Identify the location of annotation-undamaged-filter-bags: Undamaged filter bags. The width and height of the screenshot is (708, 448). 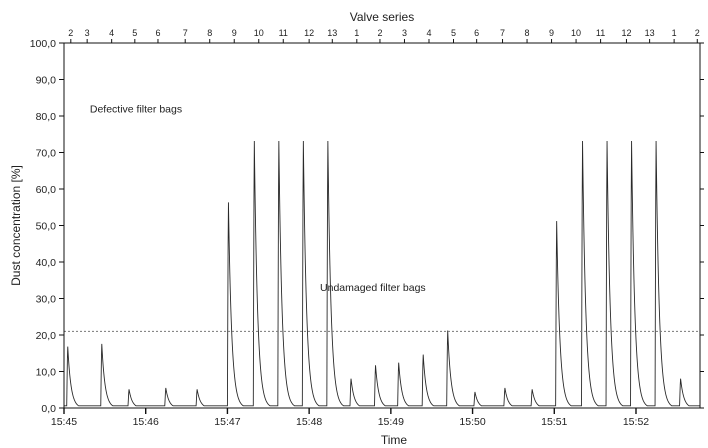
(373, 288).